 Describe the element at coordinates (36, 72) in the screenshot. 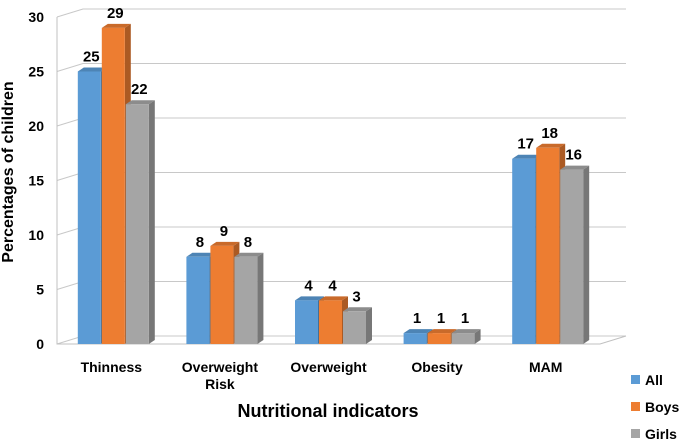

I see `y-tick-label-25: 25` at that location.